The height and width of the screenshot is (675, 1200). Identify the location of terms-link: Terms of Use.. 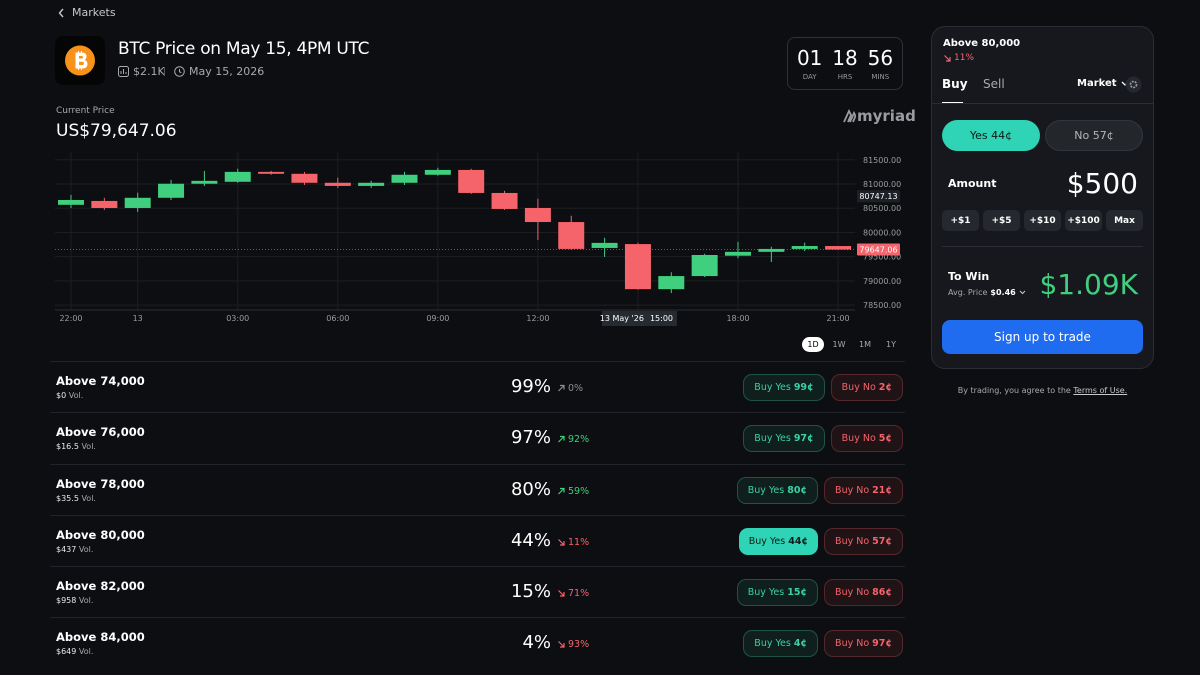
(1100, 390).